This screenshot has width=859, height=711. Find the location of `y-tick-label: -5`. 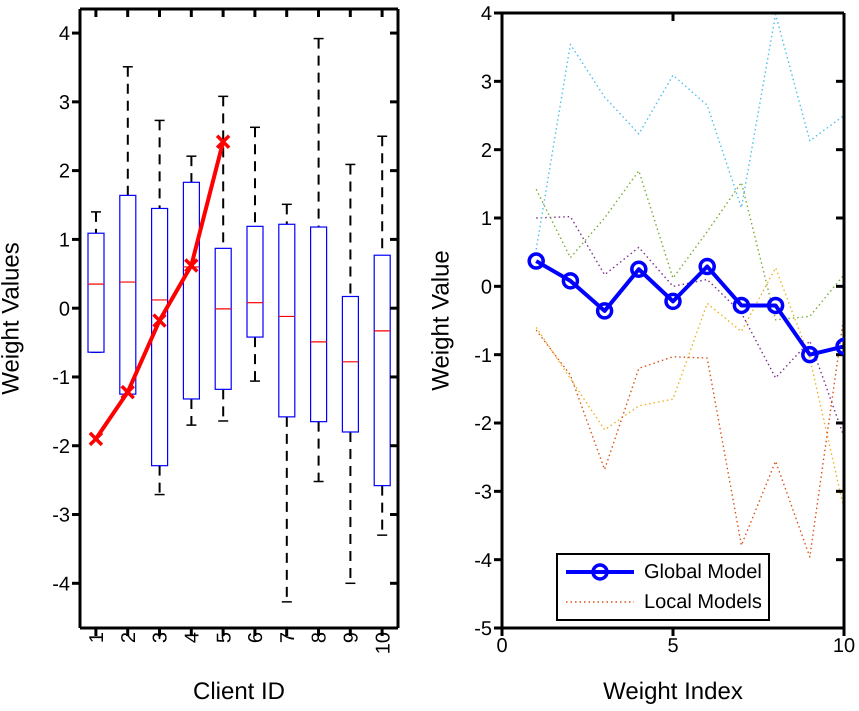

y-tick-label: -5 is located at coordinates (483, 629).